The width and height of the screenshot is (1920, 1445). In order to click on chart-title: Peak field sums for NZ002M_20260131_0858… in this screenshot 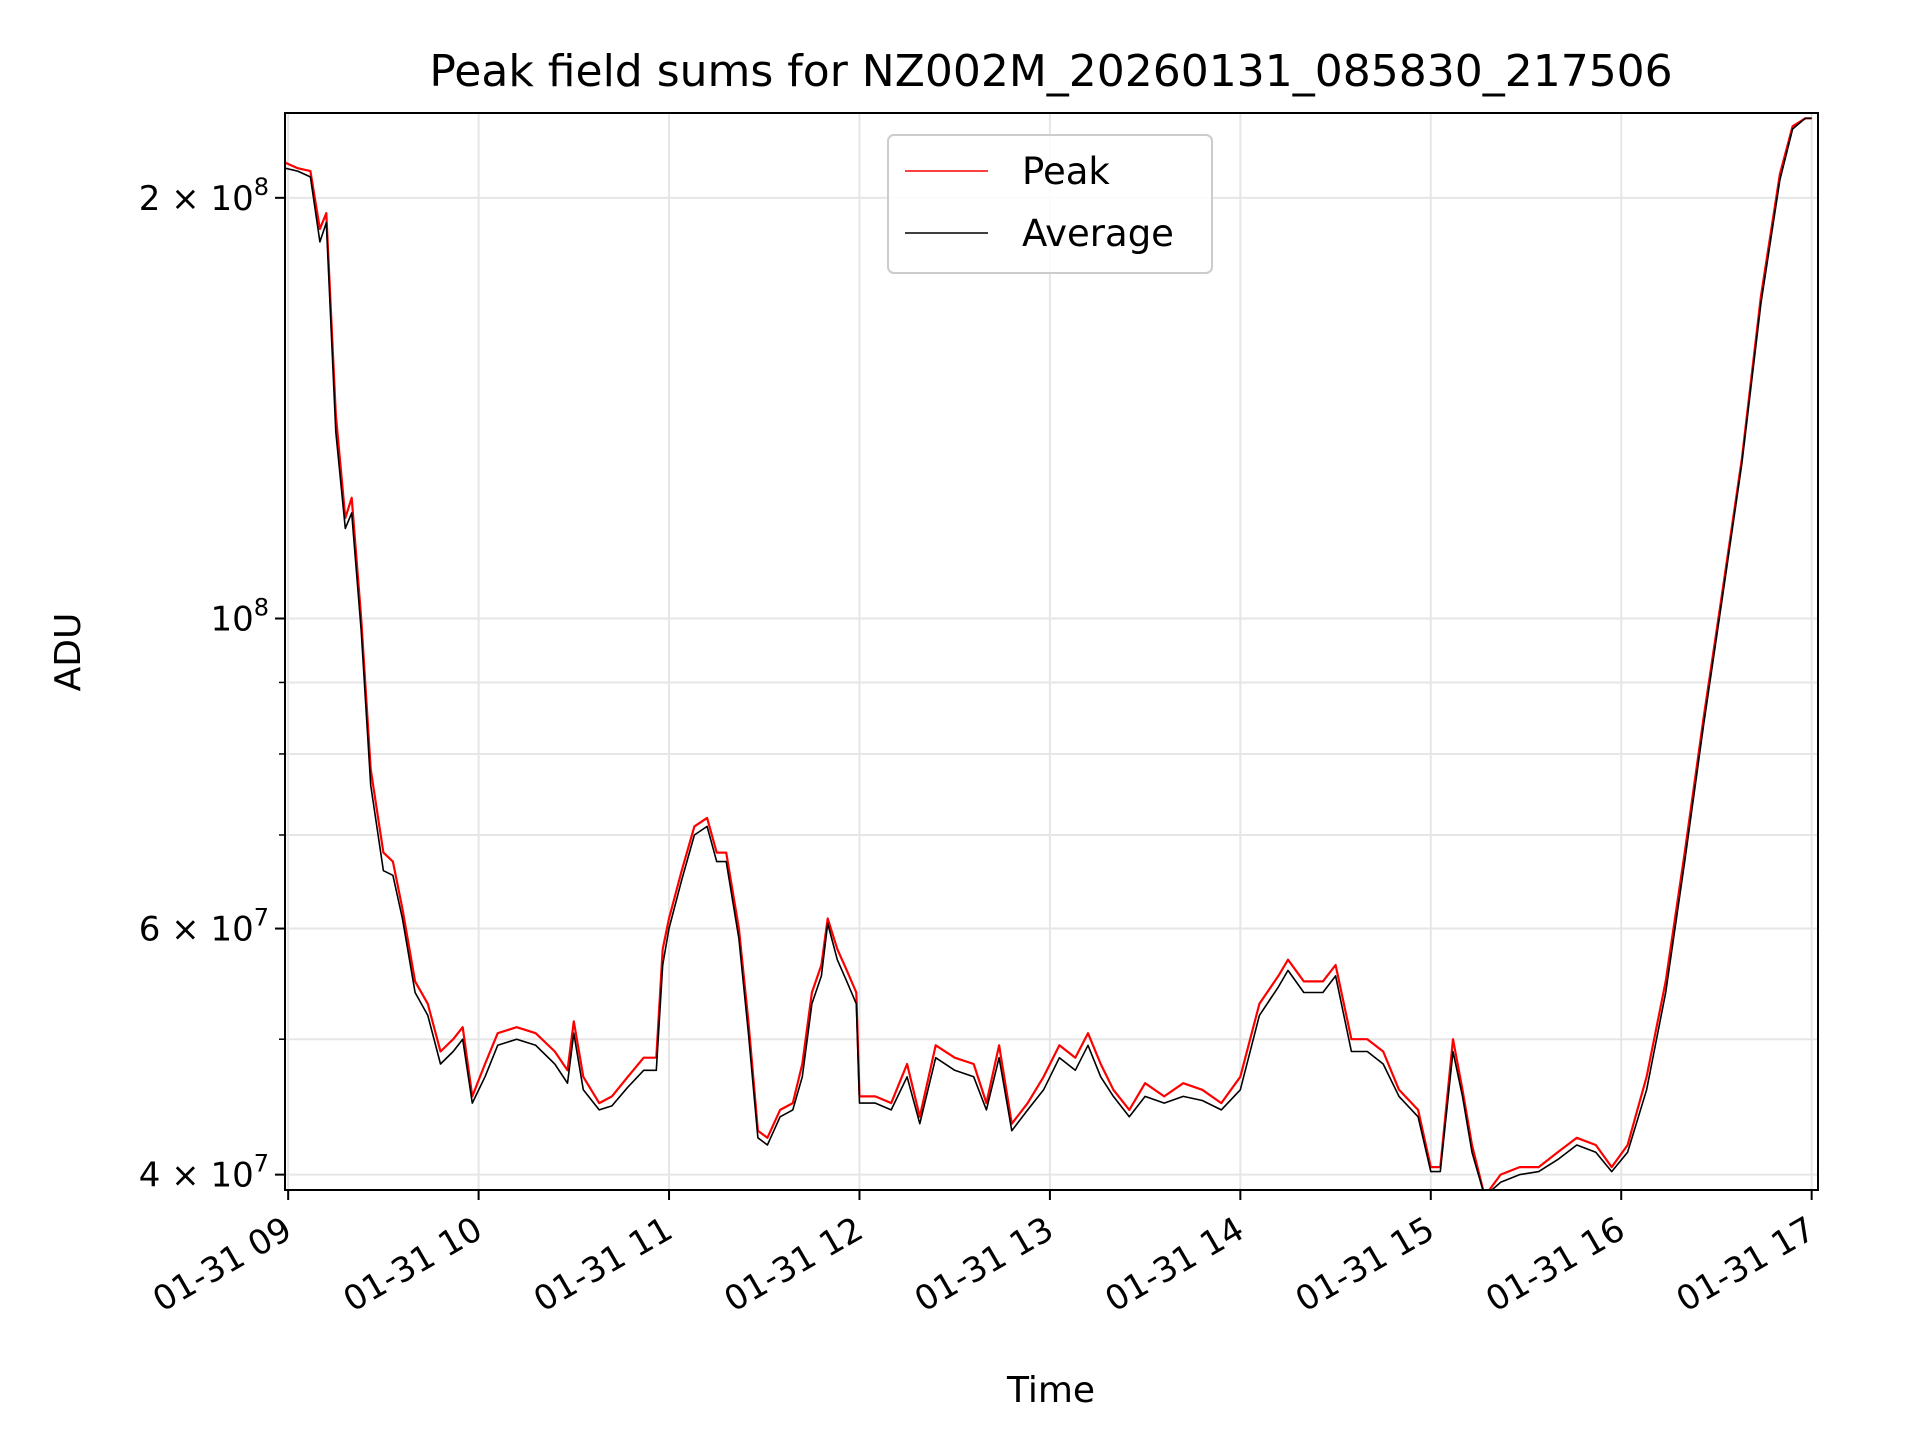, I will do `click(1050, 71)`.